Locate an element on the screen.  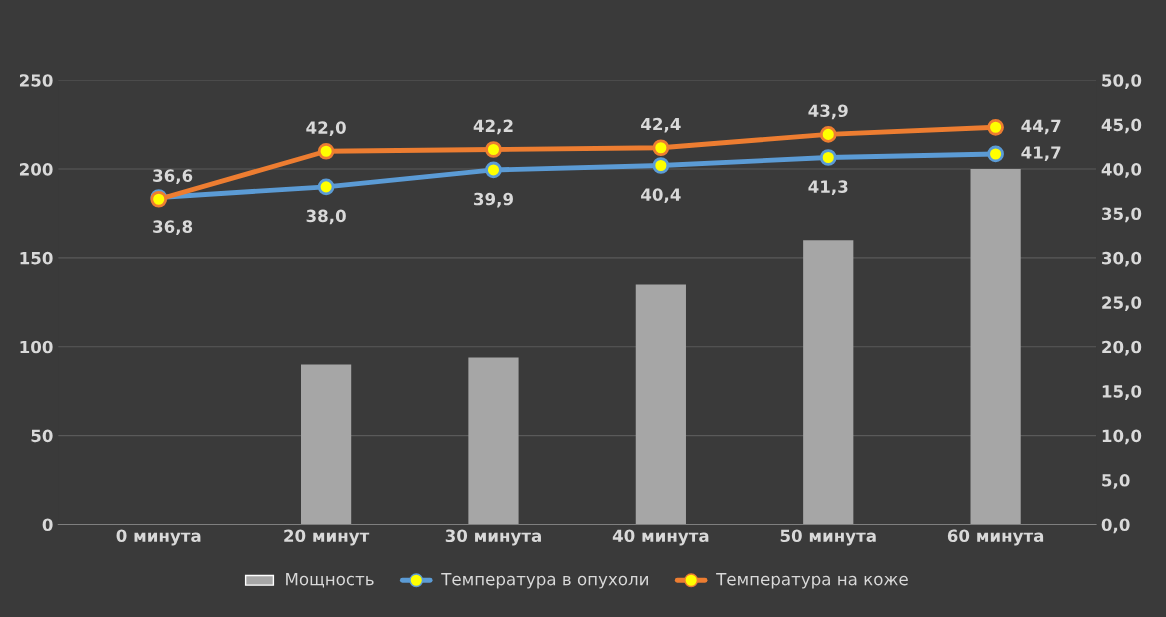
legend-label: Температура на коже is located at coordinates (812, 581).